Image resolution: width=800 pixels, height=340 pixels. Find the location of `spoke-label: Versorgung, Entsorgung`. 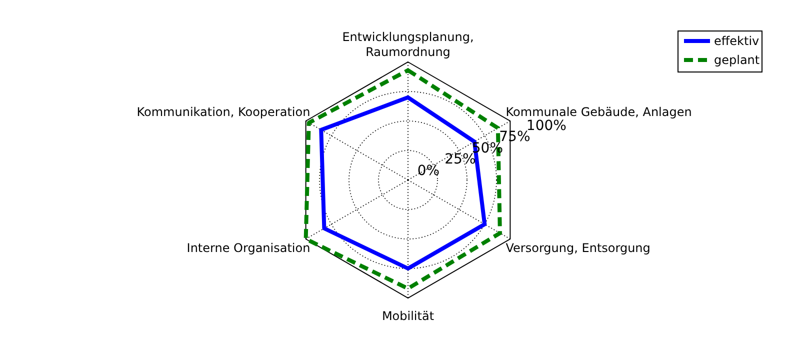

spoke-label: Versorgung, Entsorgung is located at coordinates (578, 248).